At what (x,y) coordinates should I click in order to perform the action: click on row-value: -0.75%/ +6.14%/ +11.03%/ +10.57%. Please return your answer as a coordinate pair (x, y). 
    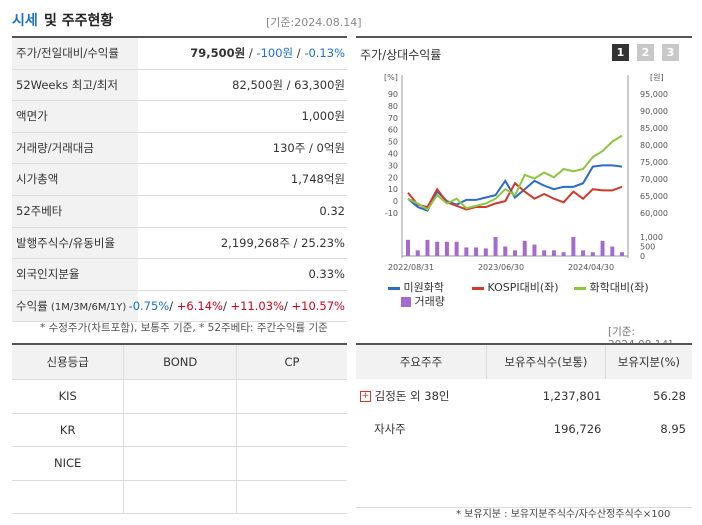
    Looking at the image, I should click on (237, 306).